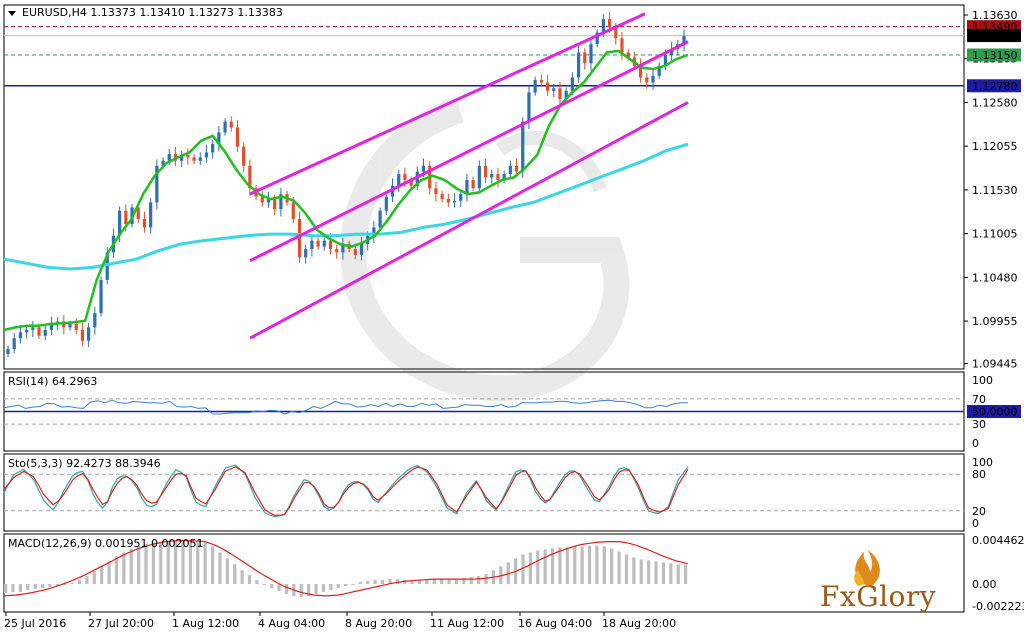  What do you see at coordinates (995, 412) in the screenshot?
I see `rsi-tick-label: 50.0000` at bounding box center [995, 412].